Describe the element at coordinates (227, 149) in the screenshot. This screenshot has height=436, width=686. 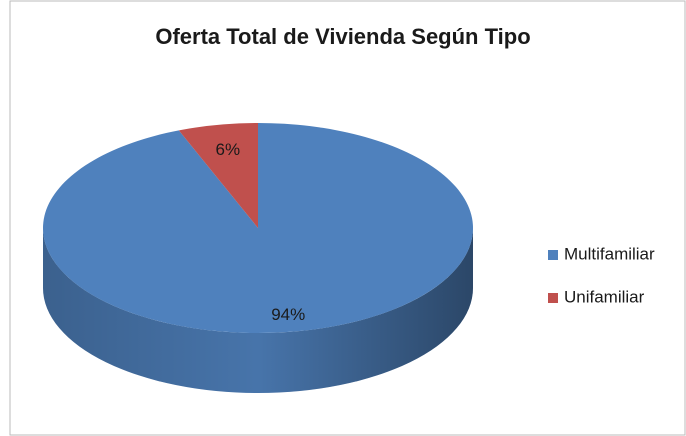
I see `data-label: 6%` at that location.